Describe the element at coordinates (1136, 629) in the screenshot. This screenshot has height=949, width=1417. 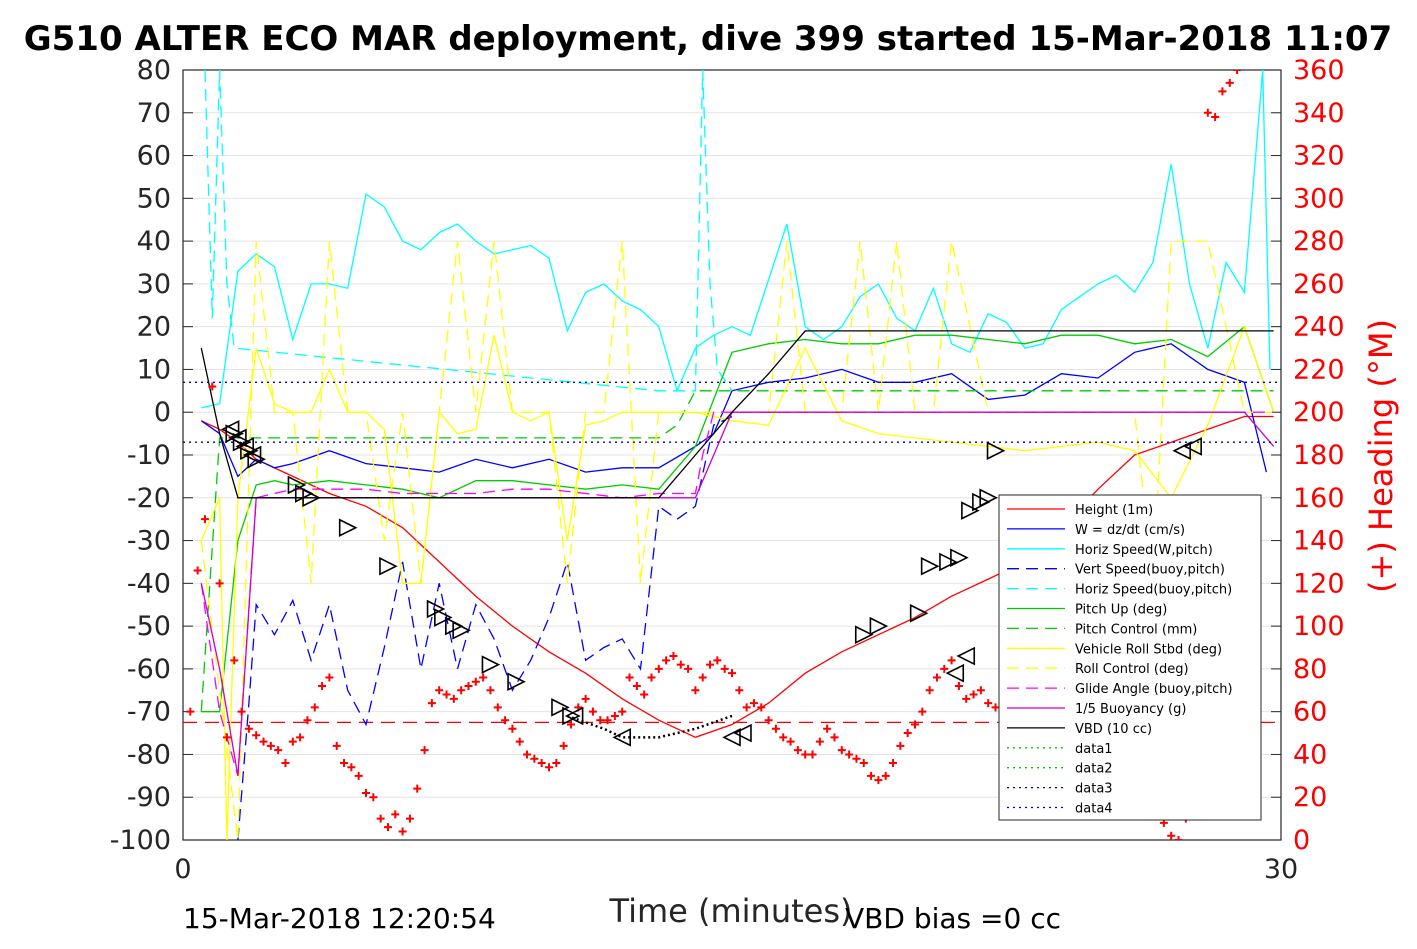
I see `legend-entry-7: Pitch Control (mm)` at that location.